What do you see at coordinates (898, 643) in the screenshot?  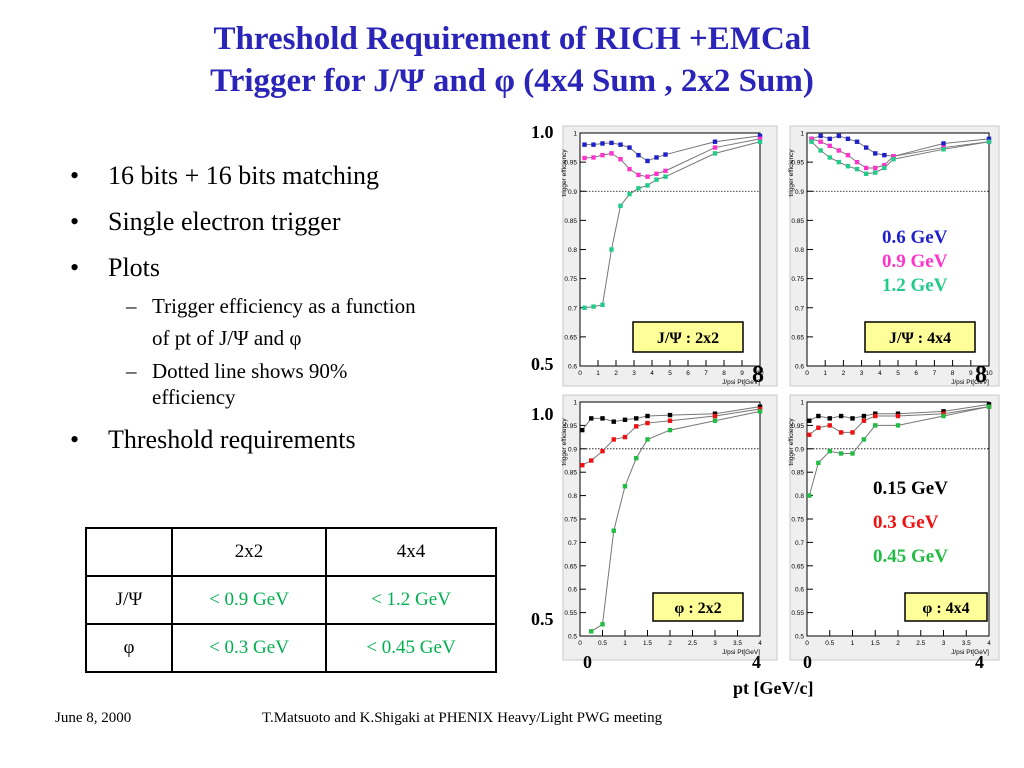 I see `x-tick-label: 2` at bounding box center [898, 643].